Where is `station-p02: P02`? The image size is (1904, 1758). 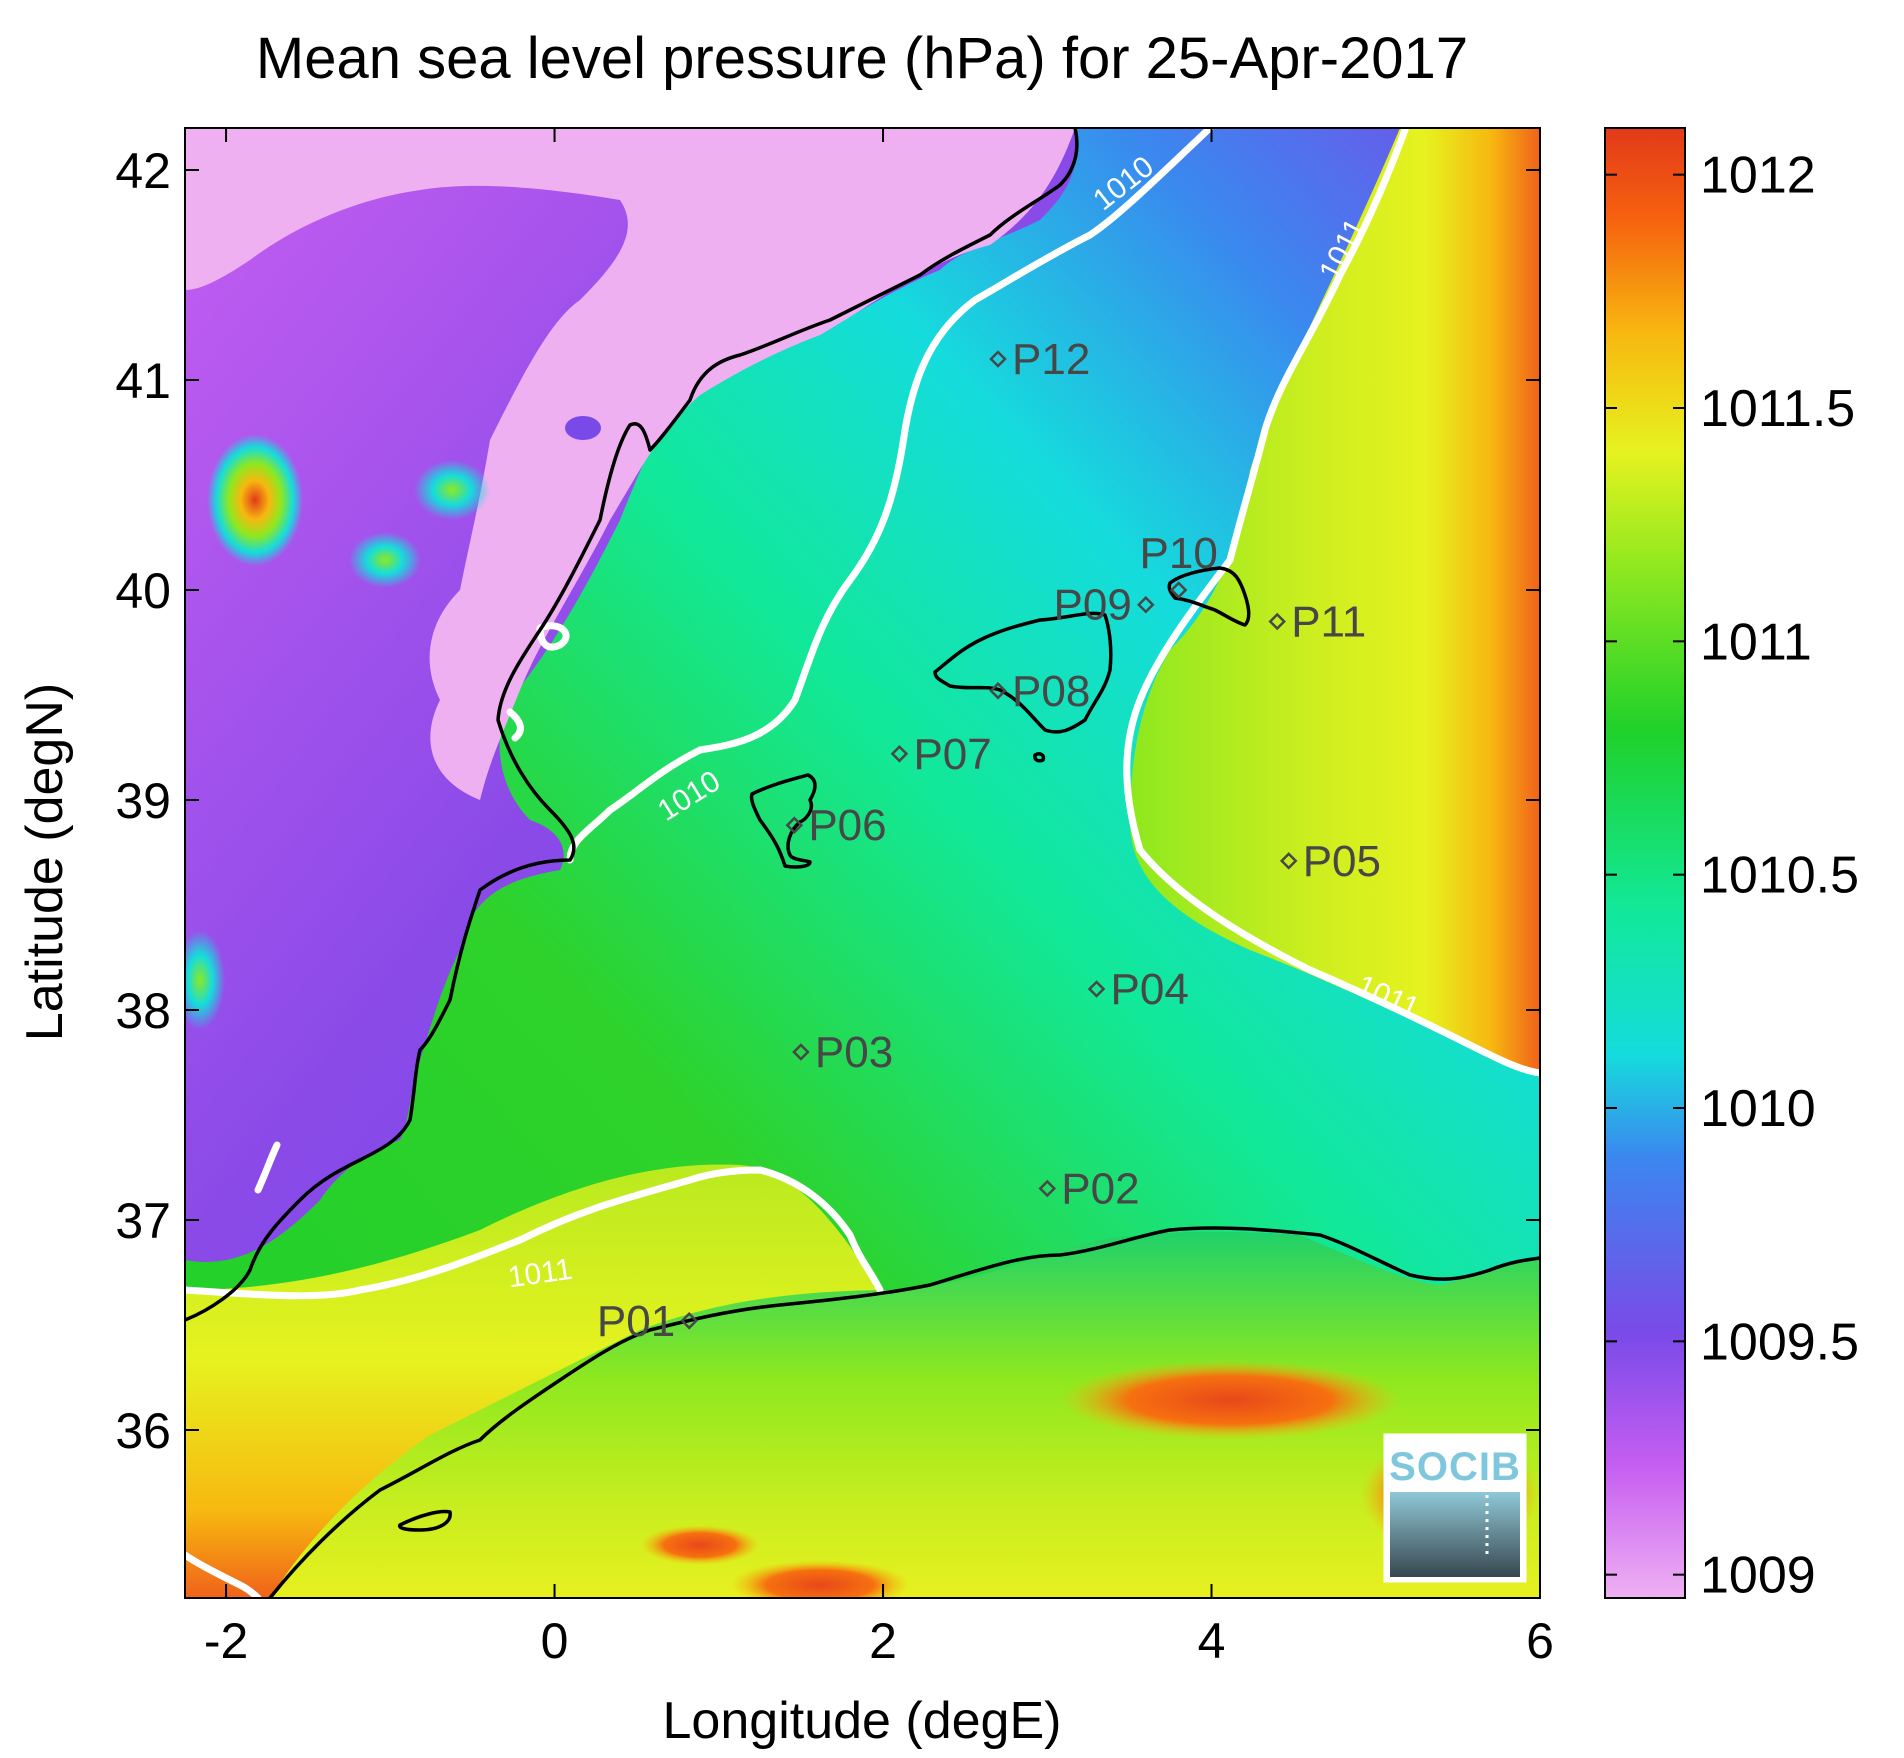
station-p02: P02 is located at coordinates (1089, 1189).